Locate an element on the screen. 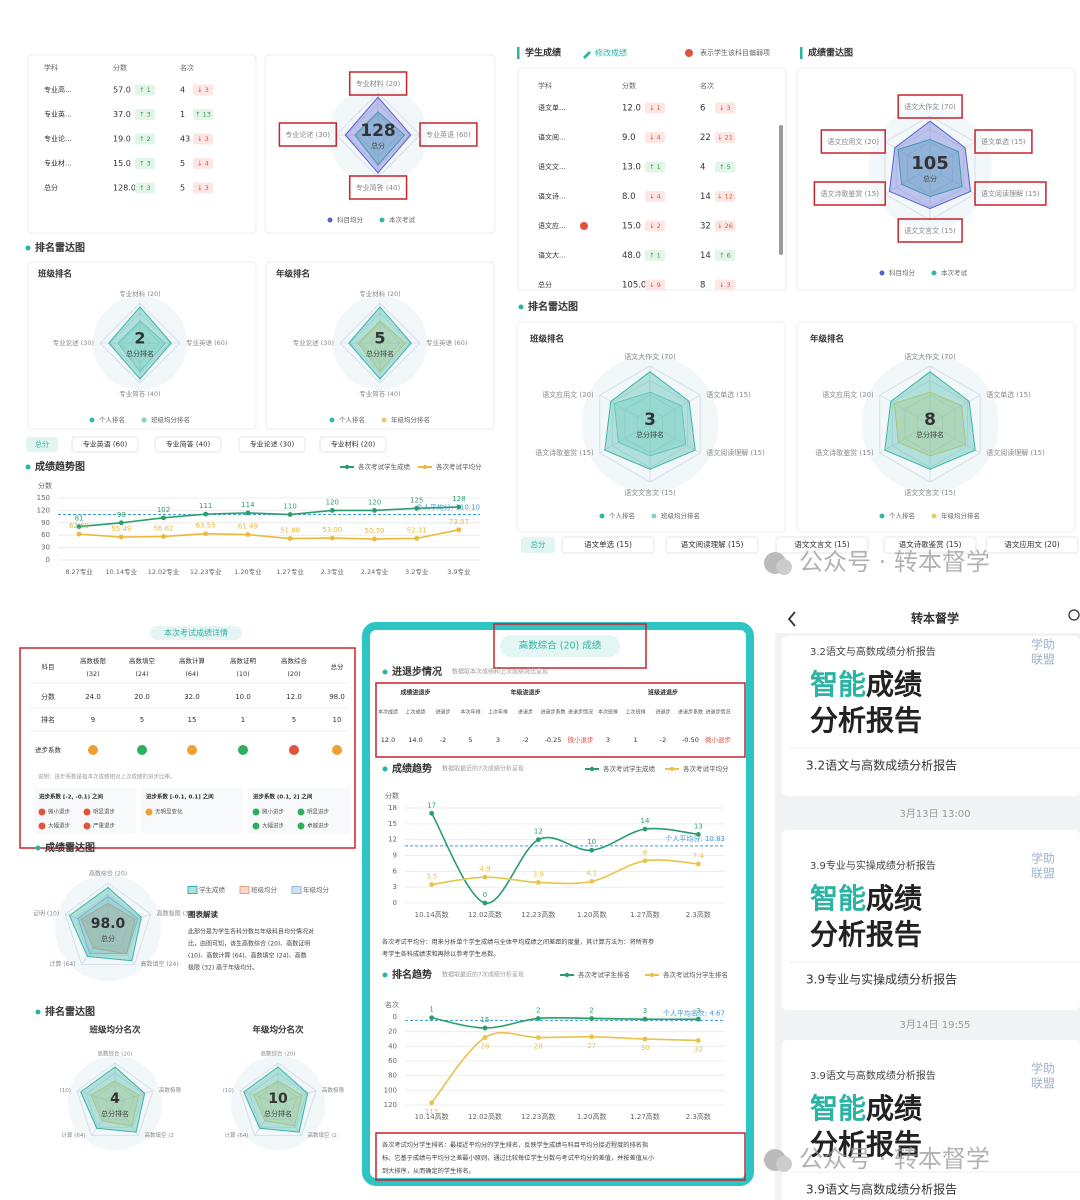  tab-label: 语文应用文 (20) is located at coordinates (1031, 544).